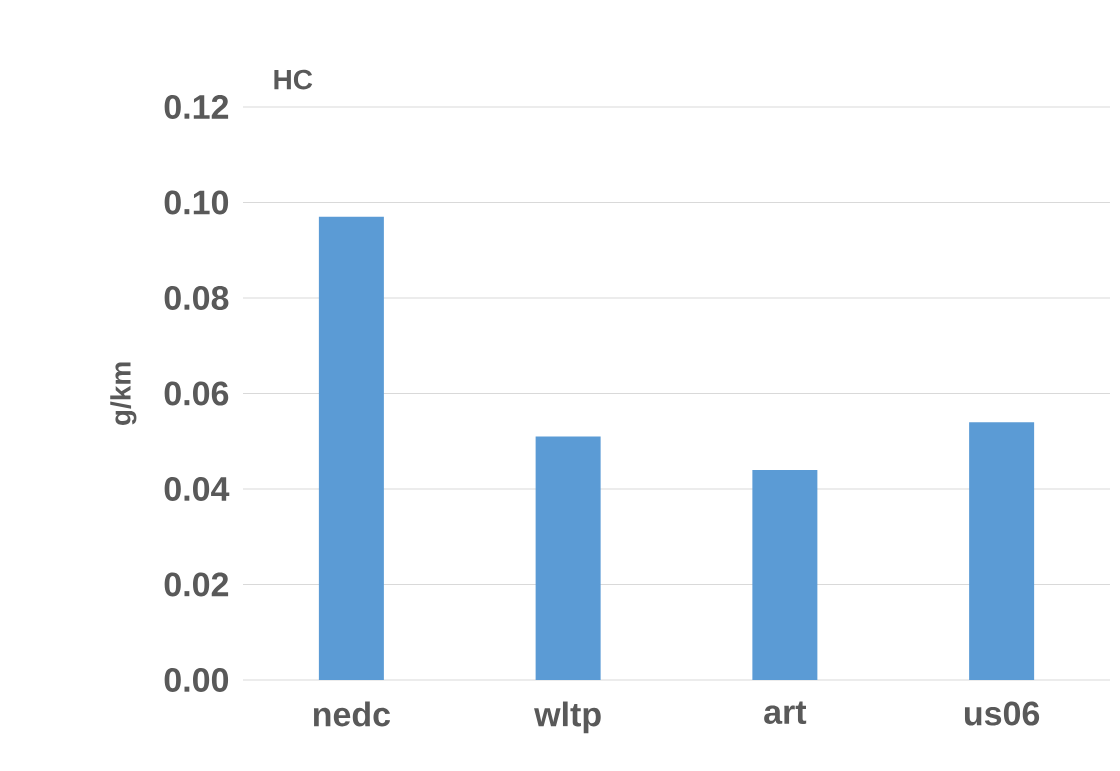 This screenshot has height=771, width=1120. What do you see at coordinates (123, 394) in the screenshot?
I see `y-axis-title: g/km` at bounding box center [123, 394].